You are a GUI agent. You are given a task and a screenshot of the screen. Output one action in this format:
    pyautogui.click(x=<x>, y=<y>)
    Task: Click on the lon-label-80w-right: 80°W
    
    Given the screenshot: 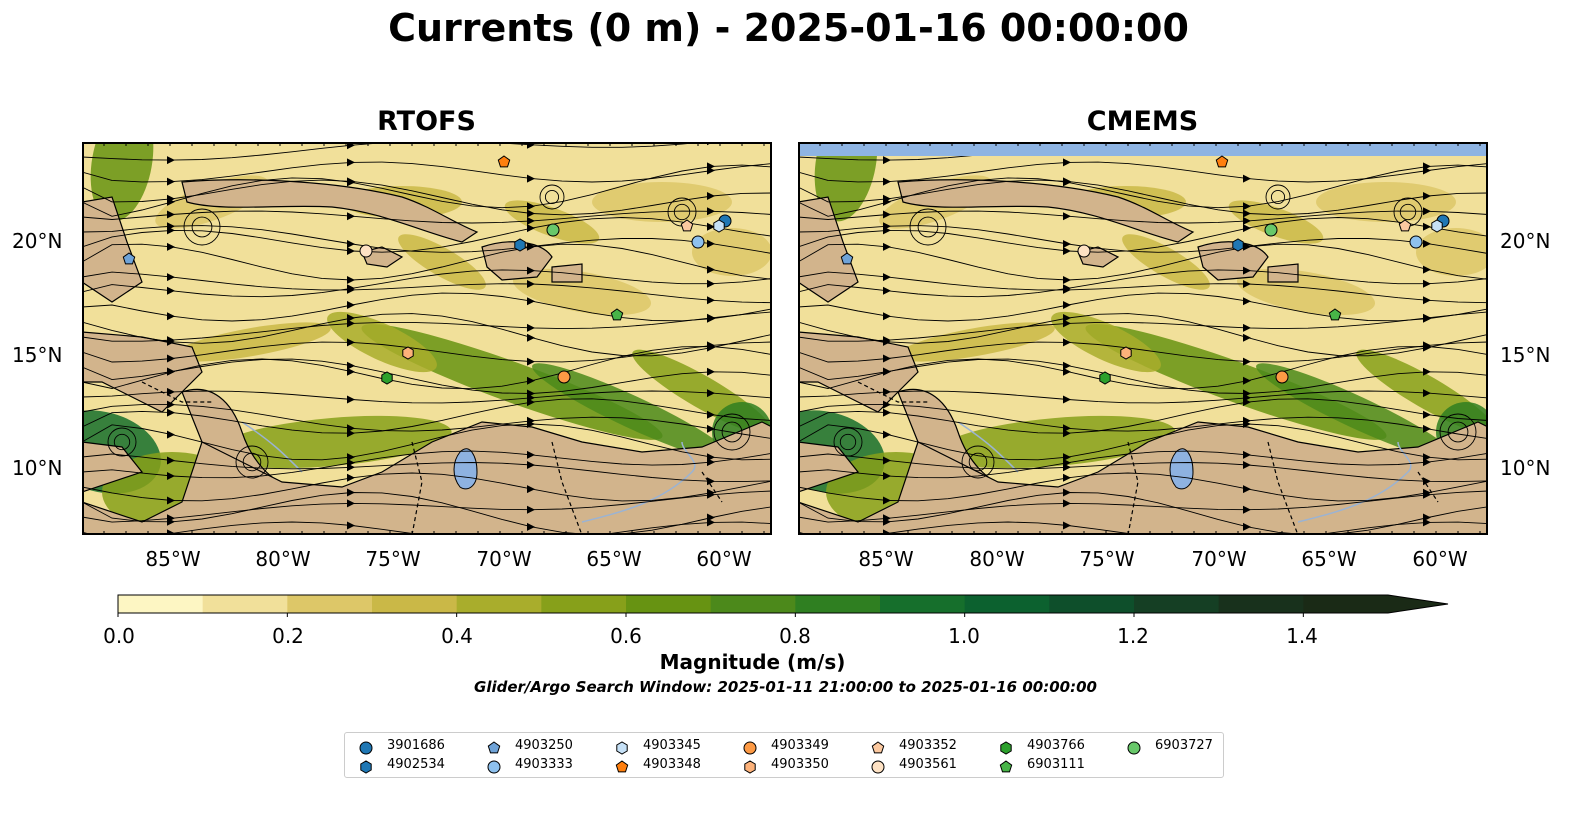 What is the action you would take?
    pyautogui.click(x=997, y=559)
    